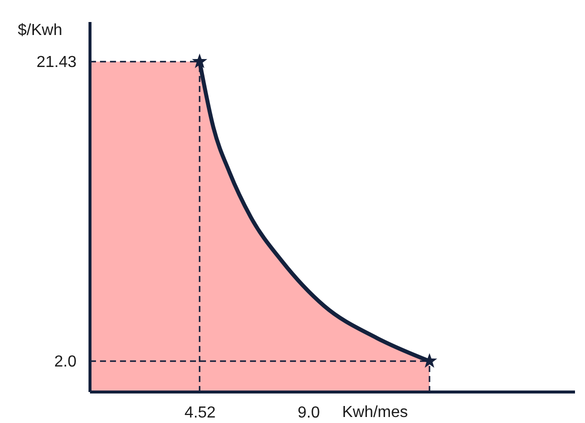  Describe the element at coordinates (309, 413) in the screenshot. I see `x-tick-label: 9.0` at that location.